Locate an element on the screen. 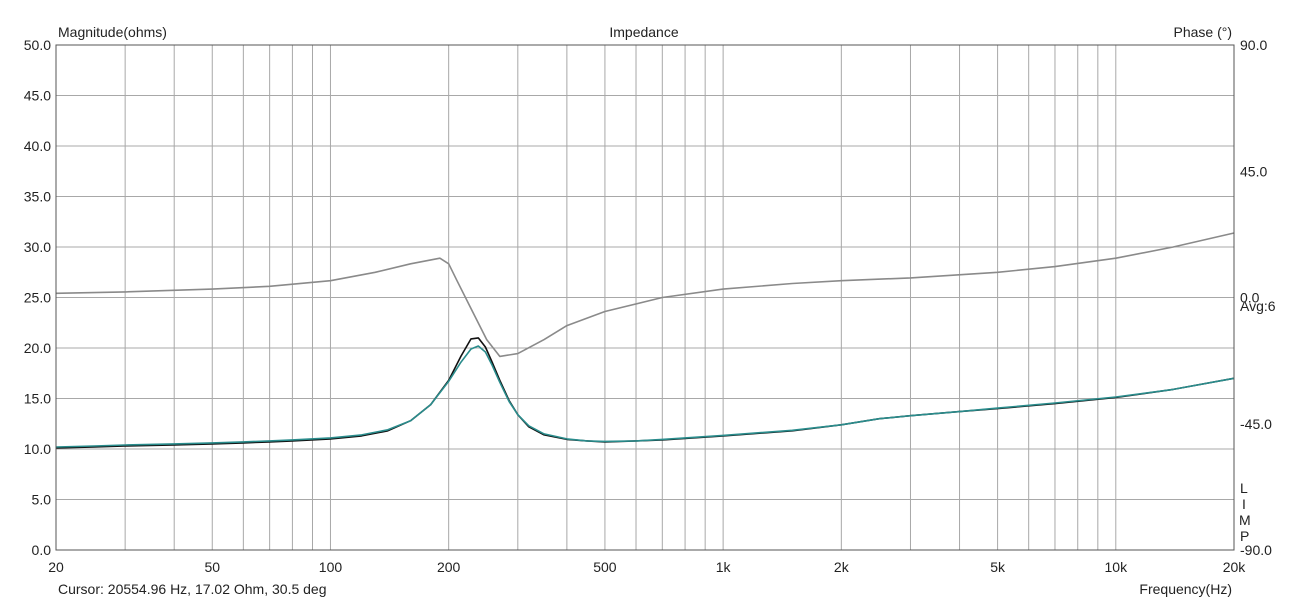 The height and width of the screenshot is (602, 1290). y-tick-label: 0.0 is located at coordinates (42, 550).